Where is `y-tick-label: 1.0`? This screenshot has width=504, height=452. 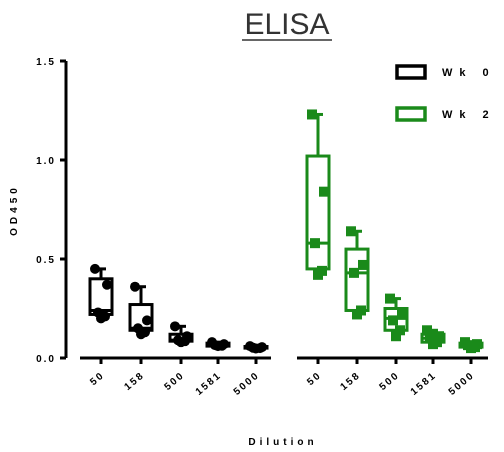 y-tick-label: 1.0 is located at coordinates (46, 161).